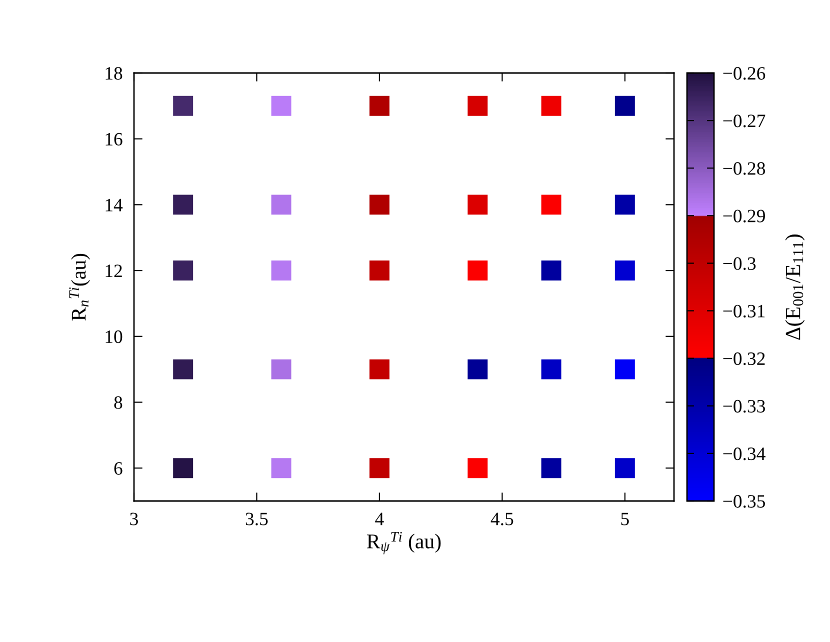 The height and width of the screenshot is (642, 830). I want to click on y-tick-label: 14, so click(114, 205).